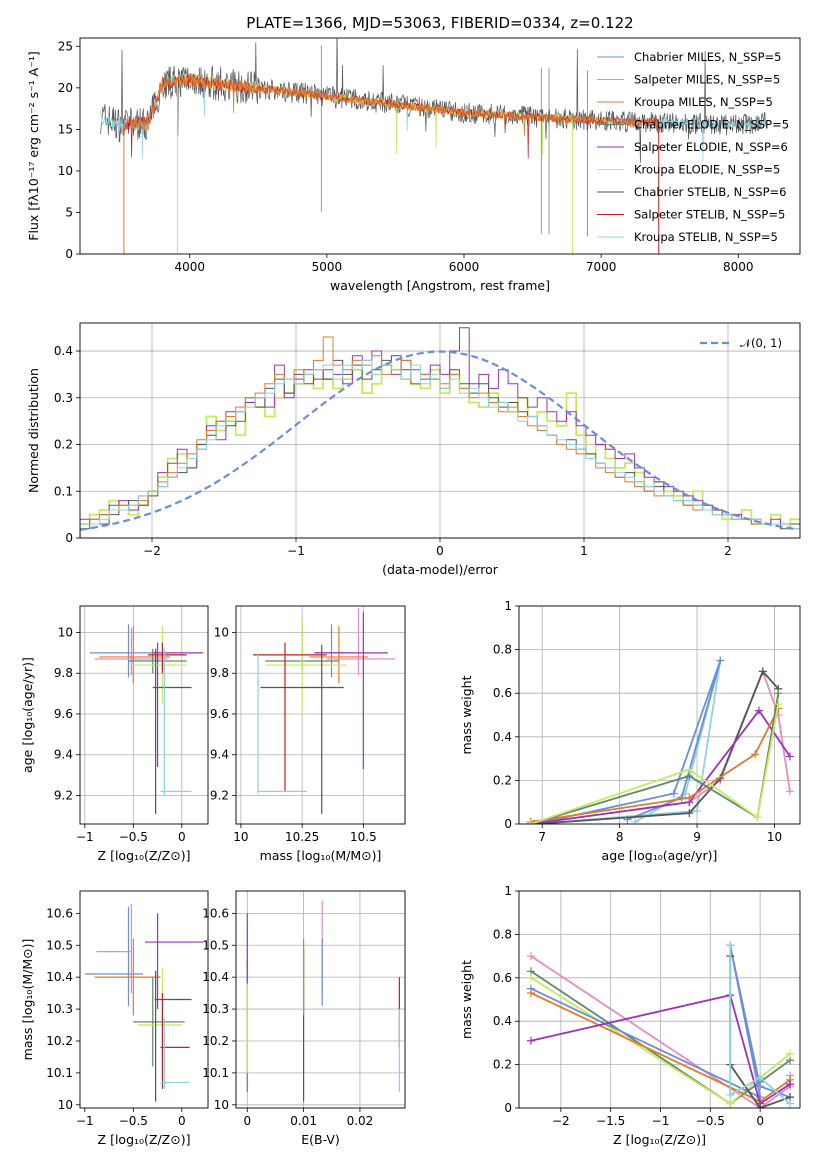 The image size is (819, 1170). I want to click on weight-line-kroupa_miles, so click(655, 765).